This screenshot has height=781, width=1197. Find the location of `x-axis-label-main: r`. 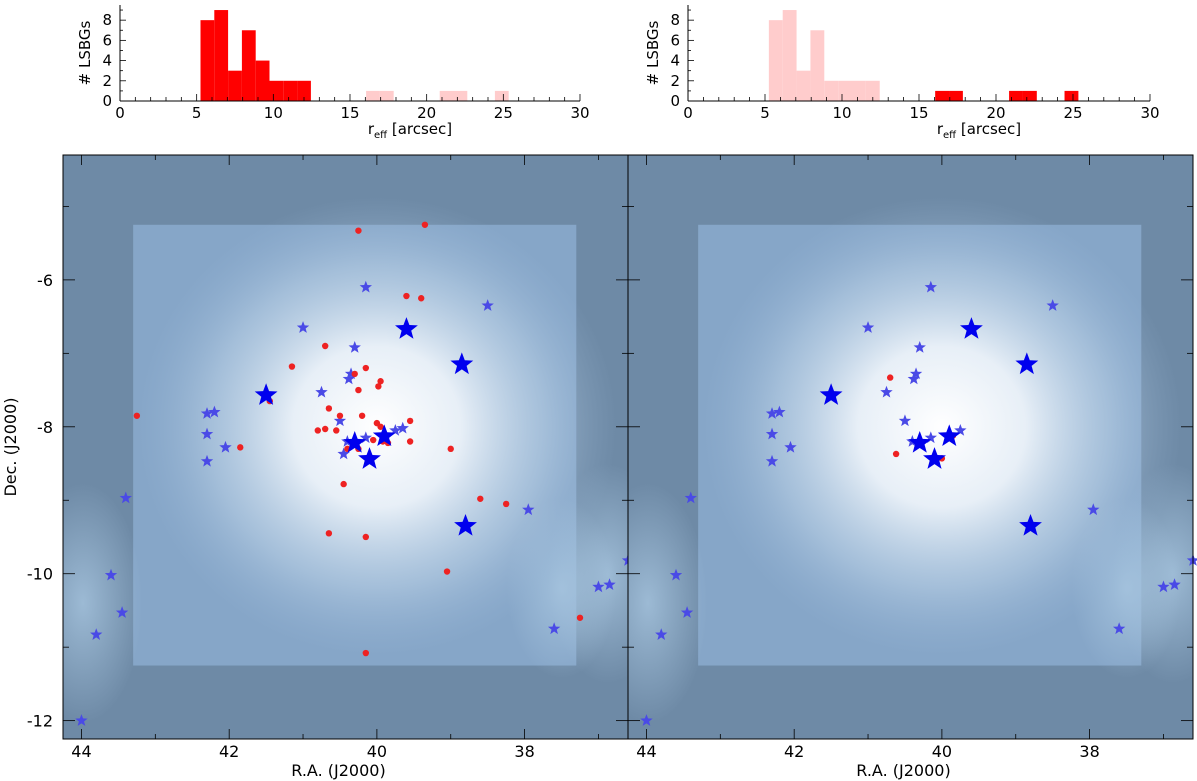

x-axis-label-main: r is located at coordinates (371, 129).